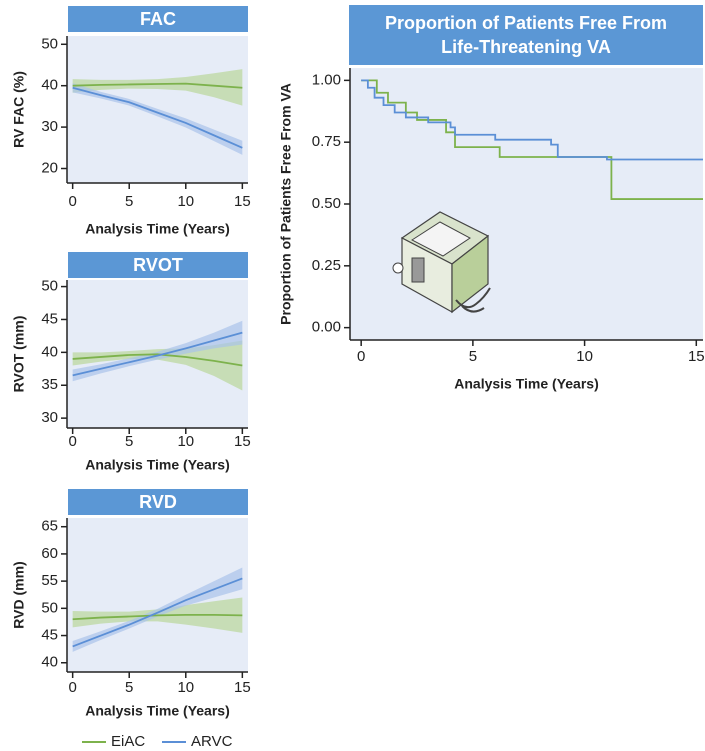 The image size is (705, 751). What do you see at coordinates (49, 553) in the screenshot?
I see `y-tick-label: 60` at bounding box center [49, 553].